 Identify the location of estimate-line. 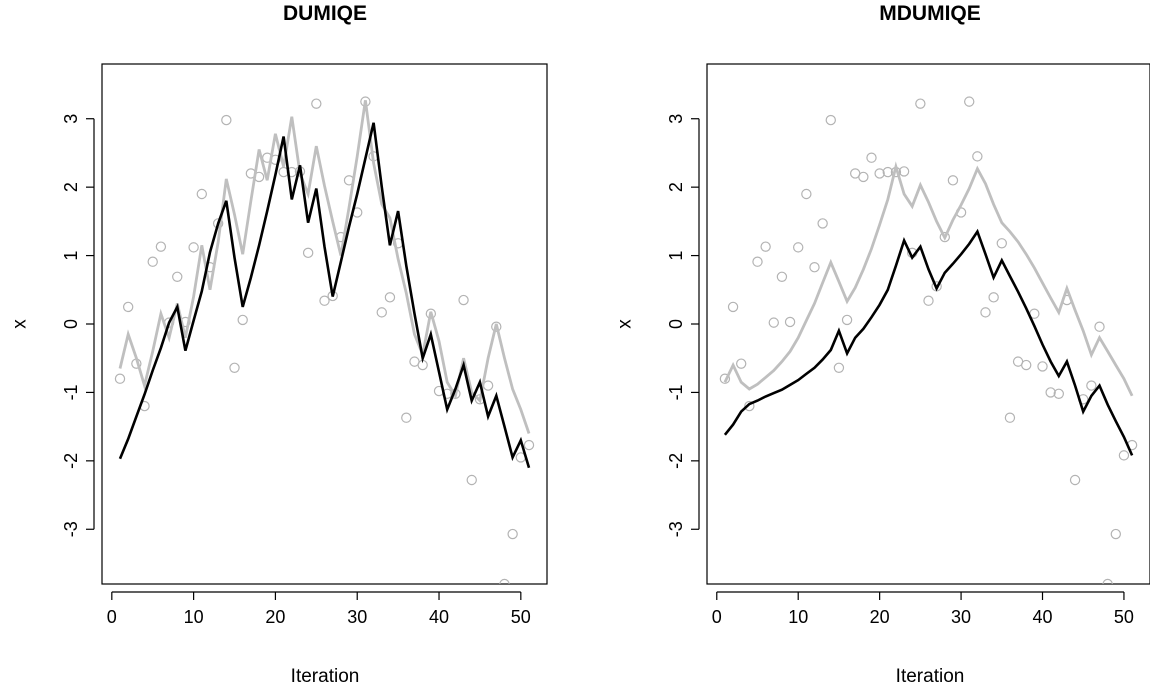
(928, 342).